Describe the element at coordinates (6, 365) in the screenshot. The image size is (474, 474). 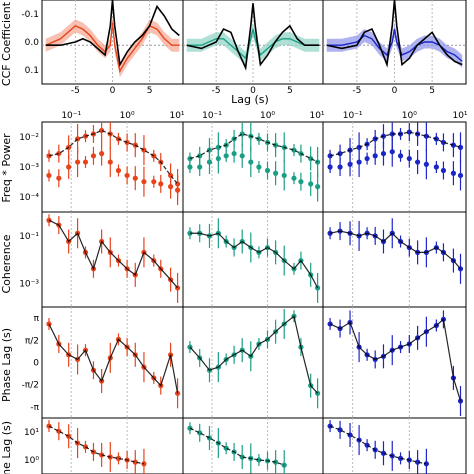
I see `phase-ylabel: Phase Lag (s)` at that location.